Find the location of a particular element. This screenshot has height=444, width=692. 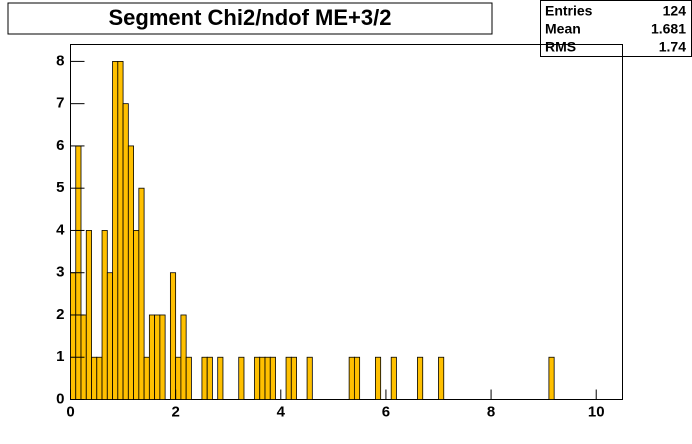

stats-box is located at coordinates (616, 28).